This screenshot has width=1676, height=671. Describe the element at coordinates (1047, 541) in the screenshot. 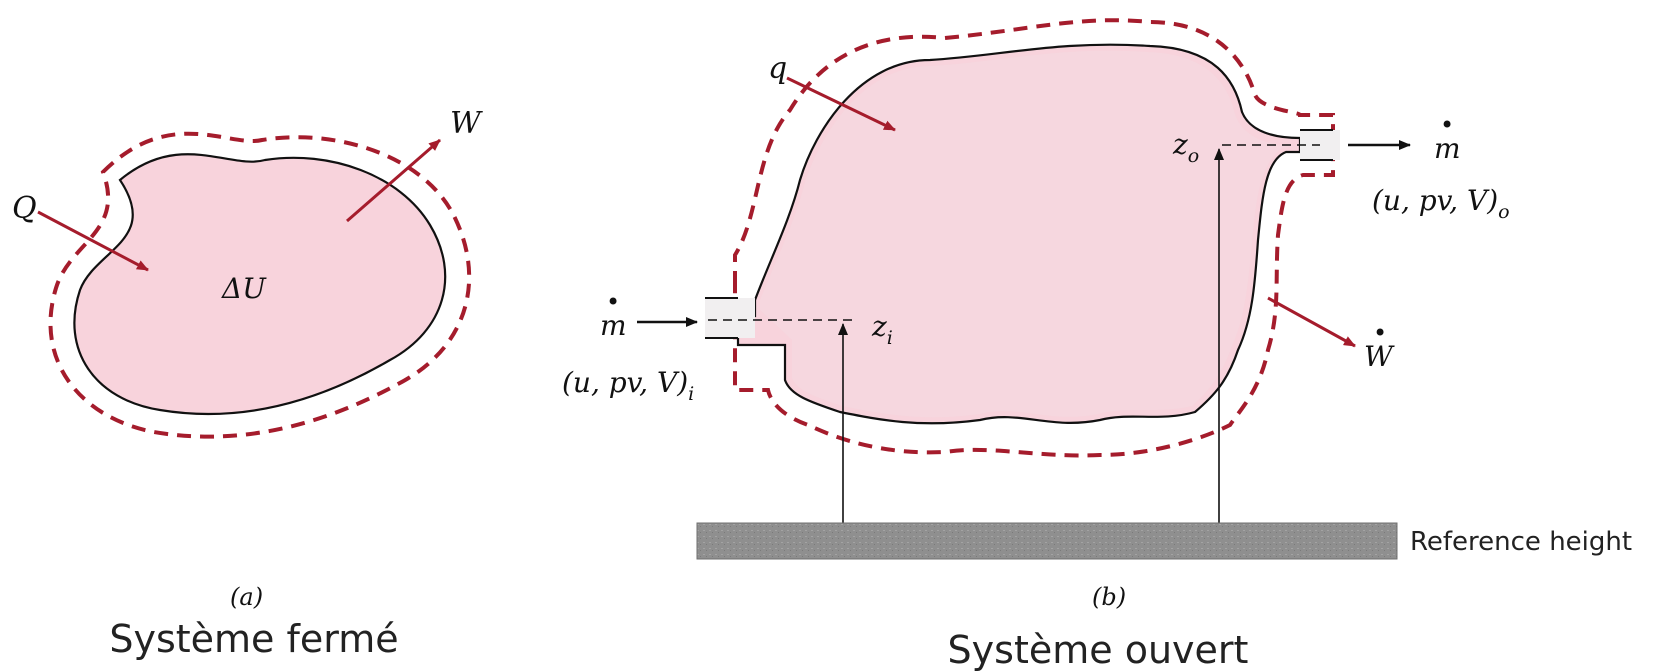

I see `reference-ground` at that location.